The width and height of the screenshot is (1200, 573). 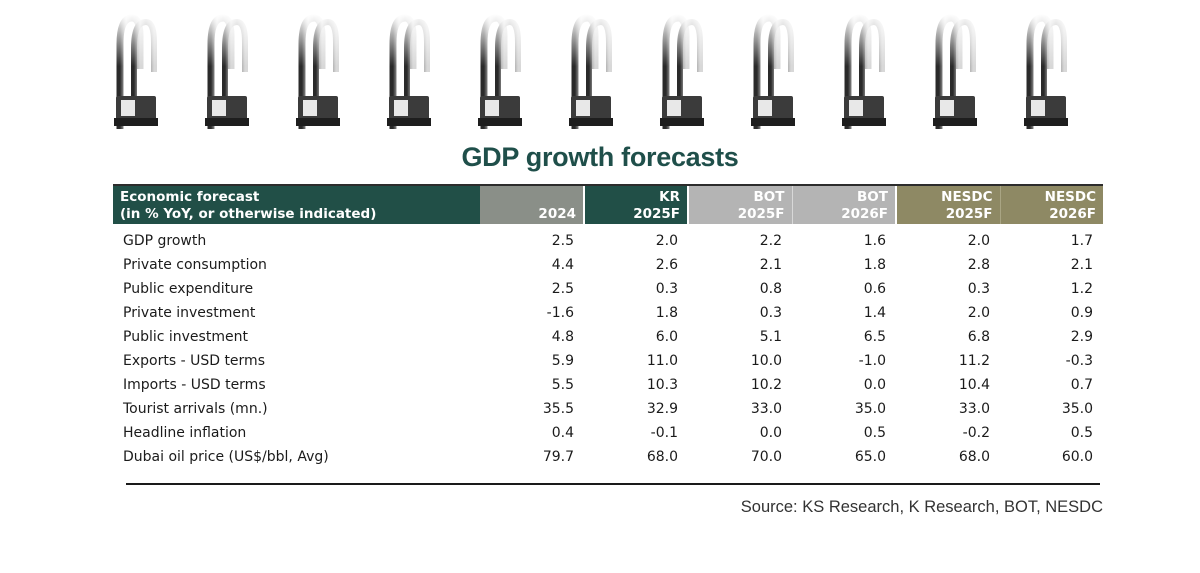 What do you see at coordinates (870, 409) in the screenshot?
I see `cell-value: 35.0` at bounding box center [870, 409].